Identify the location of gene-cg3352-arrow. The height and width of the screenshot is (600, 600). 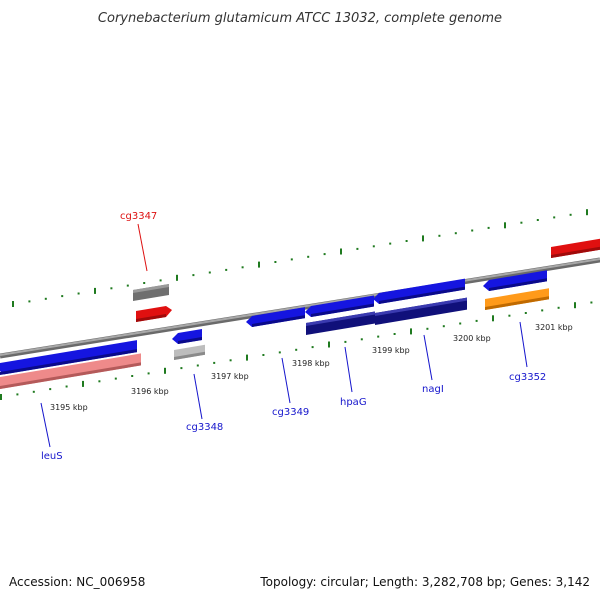
(515, 281).